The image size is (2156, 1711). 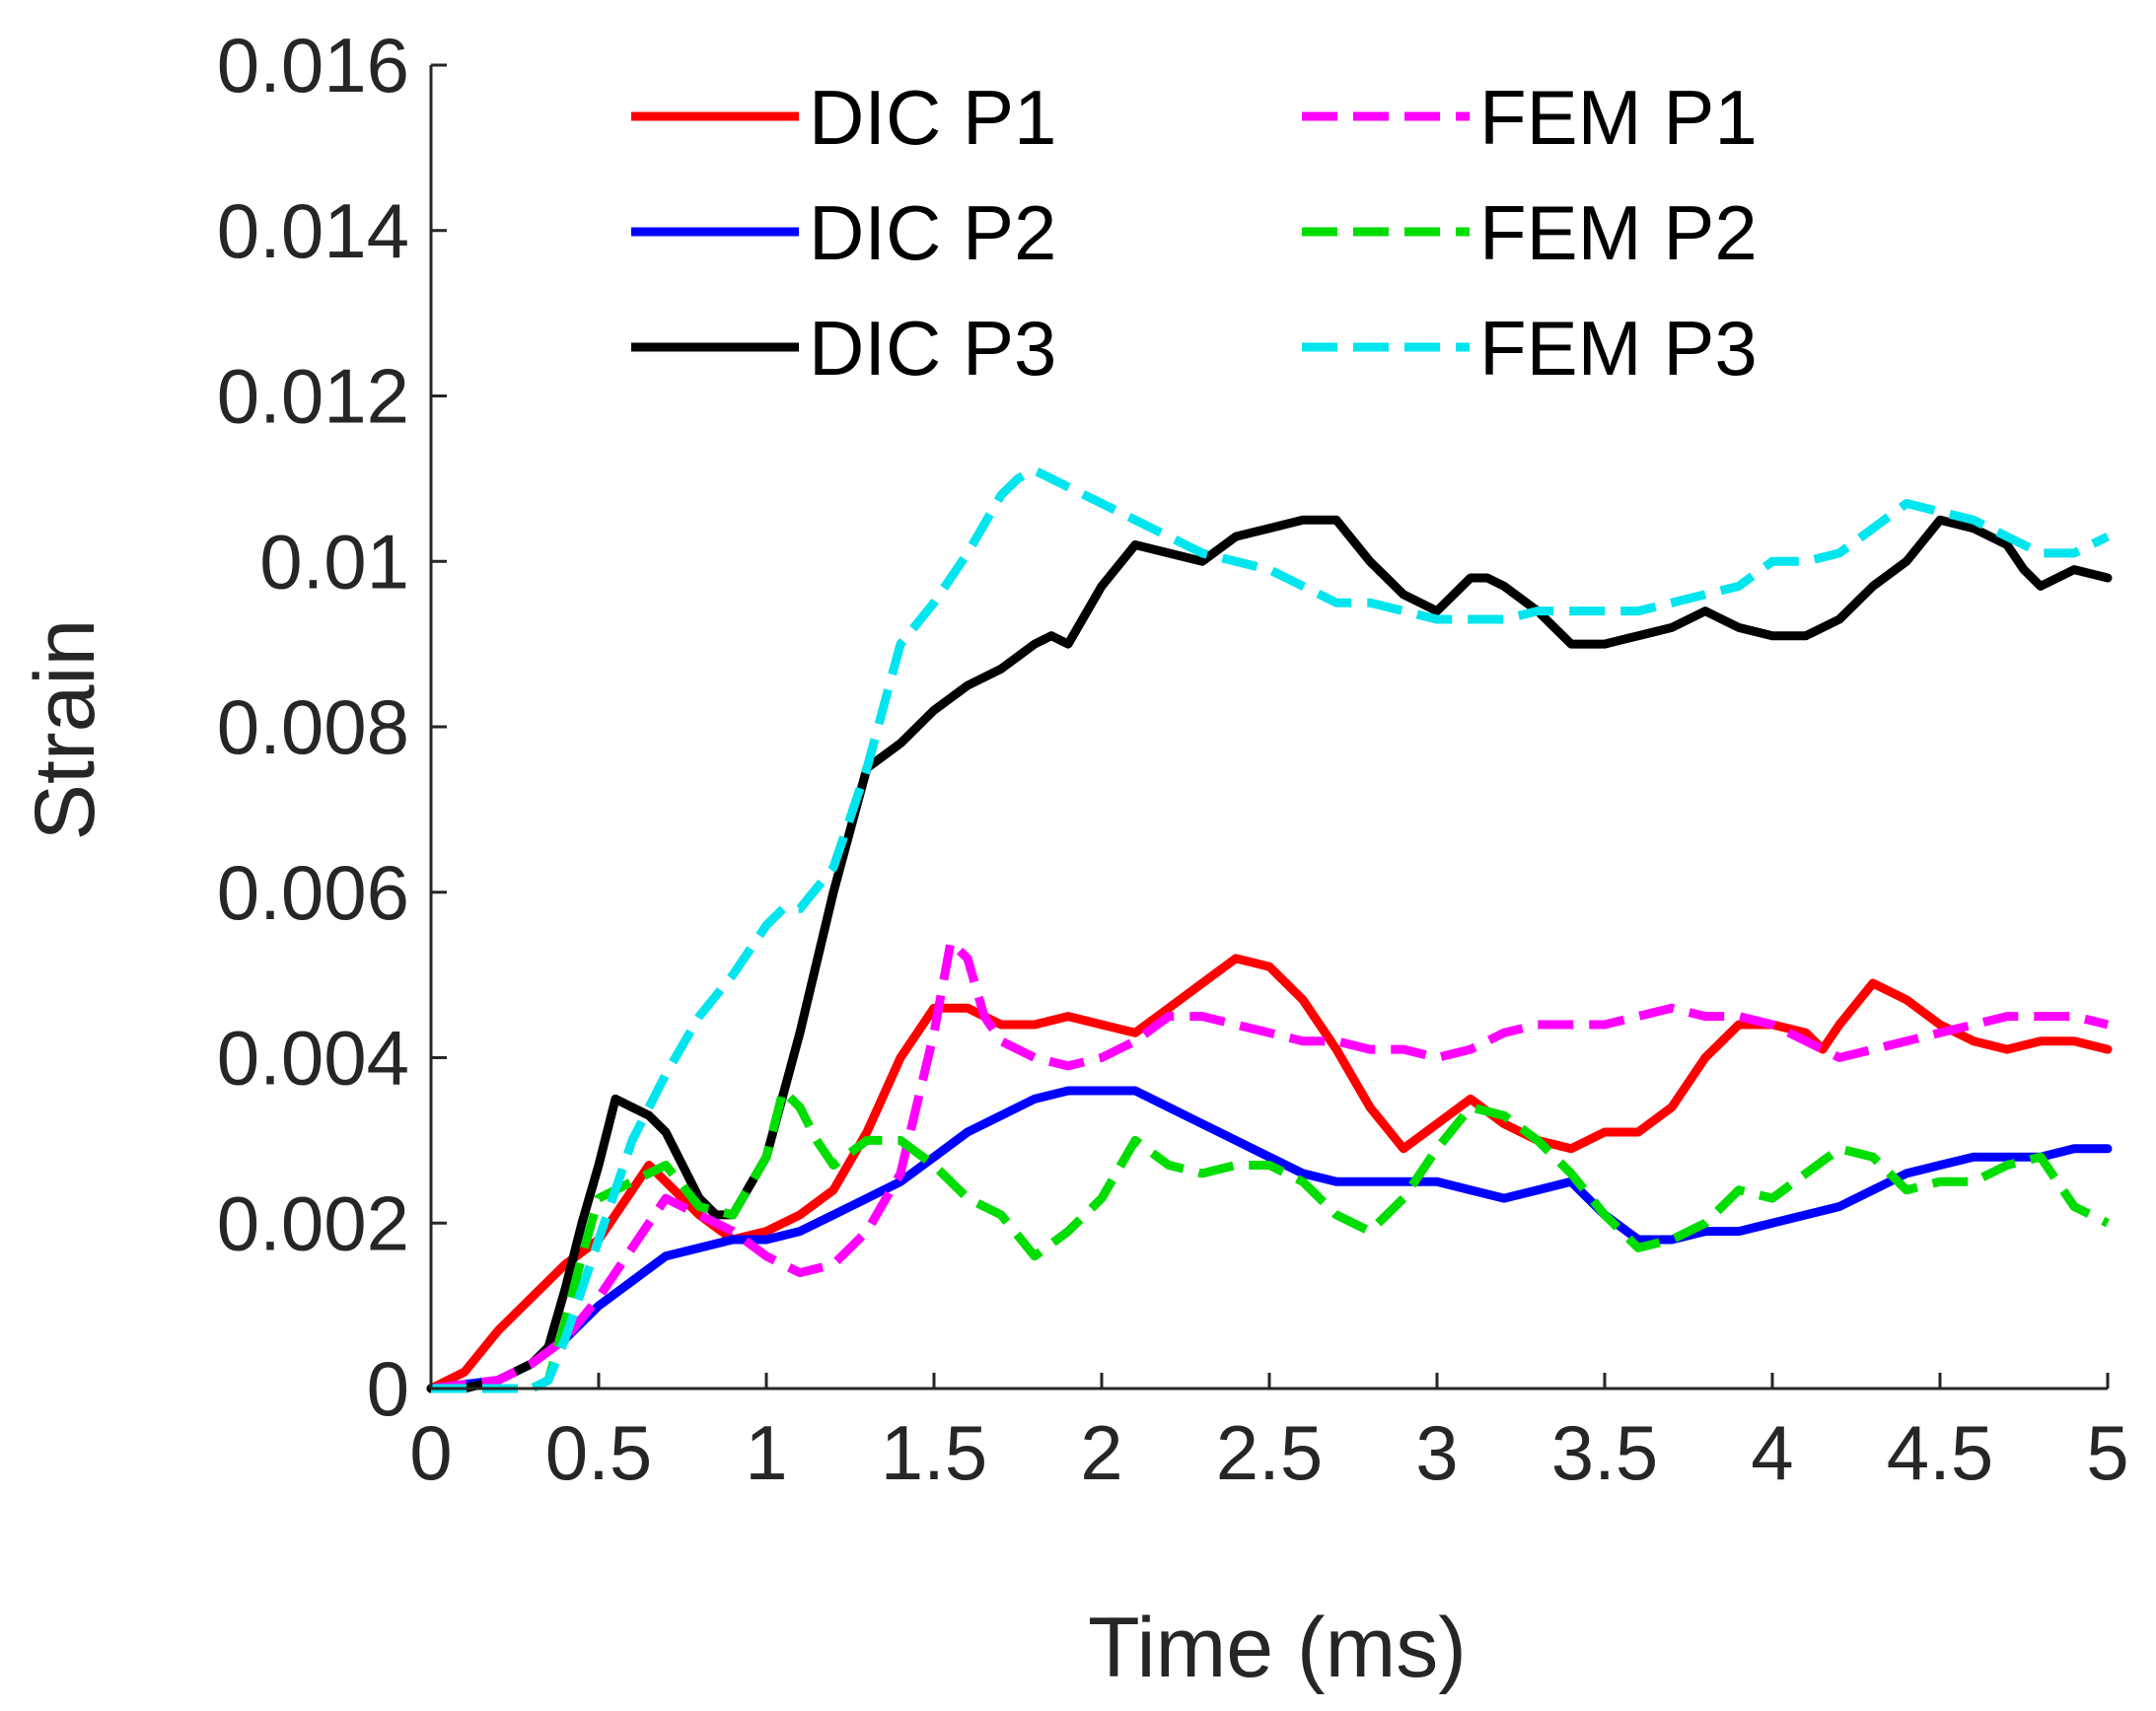 I want to click on y-axis-title: Strain, so click(x=65, y=730).